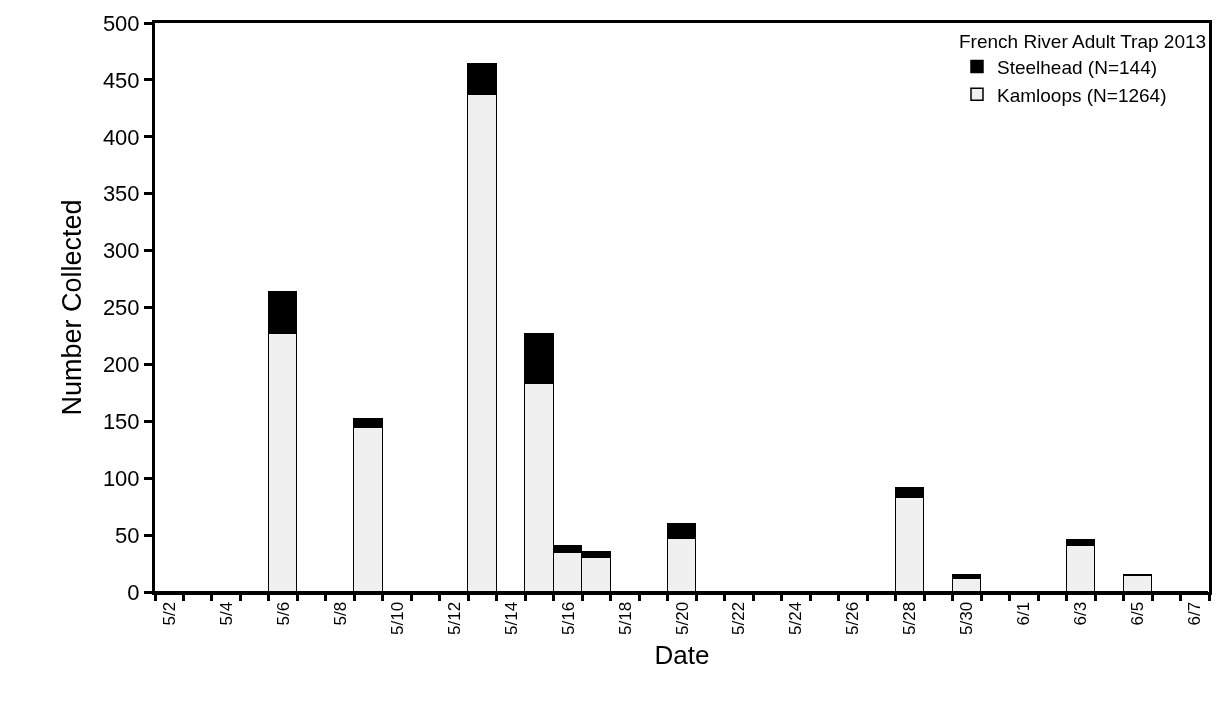  What do you see at coordinates (967, 618) in the screenshot?
I see `x-tick-label: 5/30` at bounding box center [967, 618].